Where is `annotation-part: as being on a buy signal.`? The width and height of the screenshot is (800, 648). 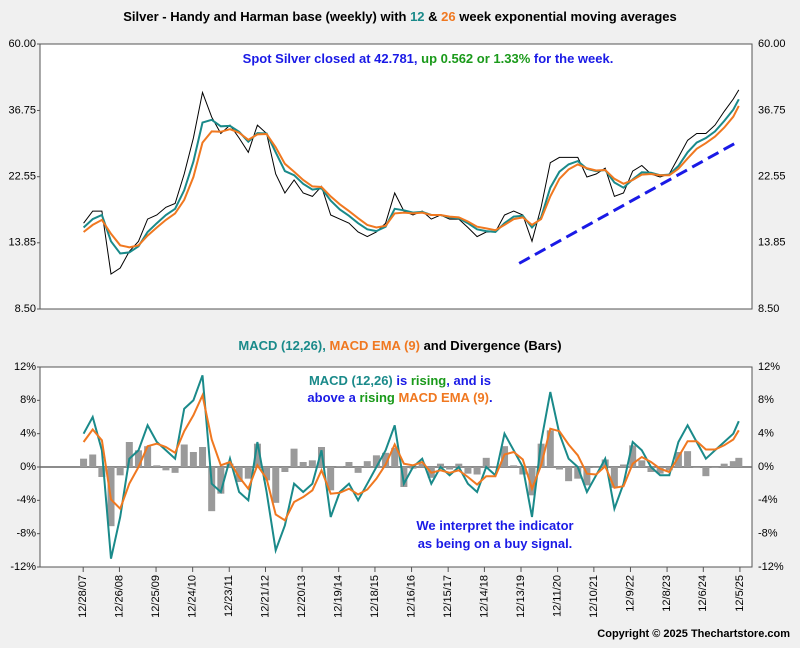
annotation-part: as being on a buy signal. is located at coordinates (495, 543).